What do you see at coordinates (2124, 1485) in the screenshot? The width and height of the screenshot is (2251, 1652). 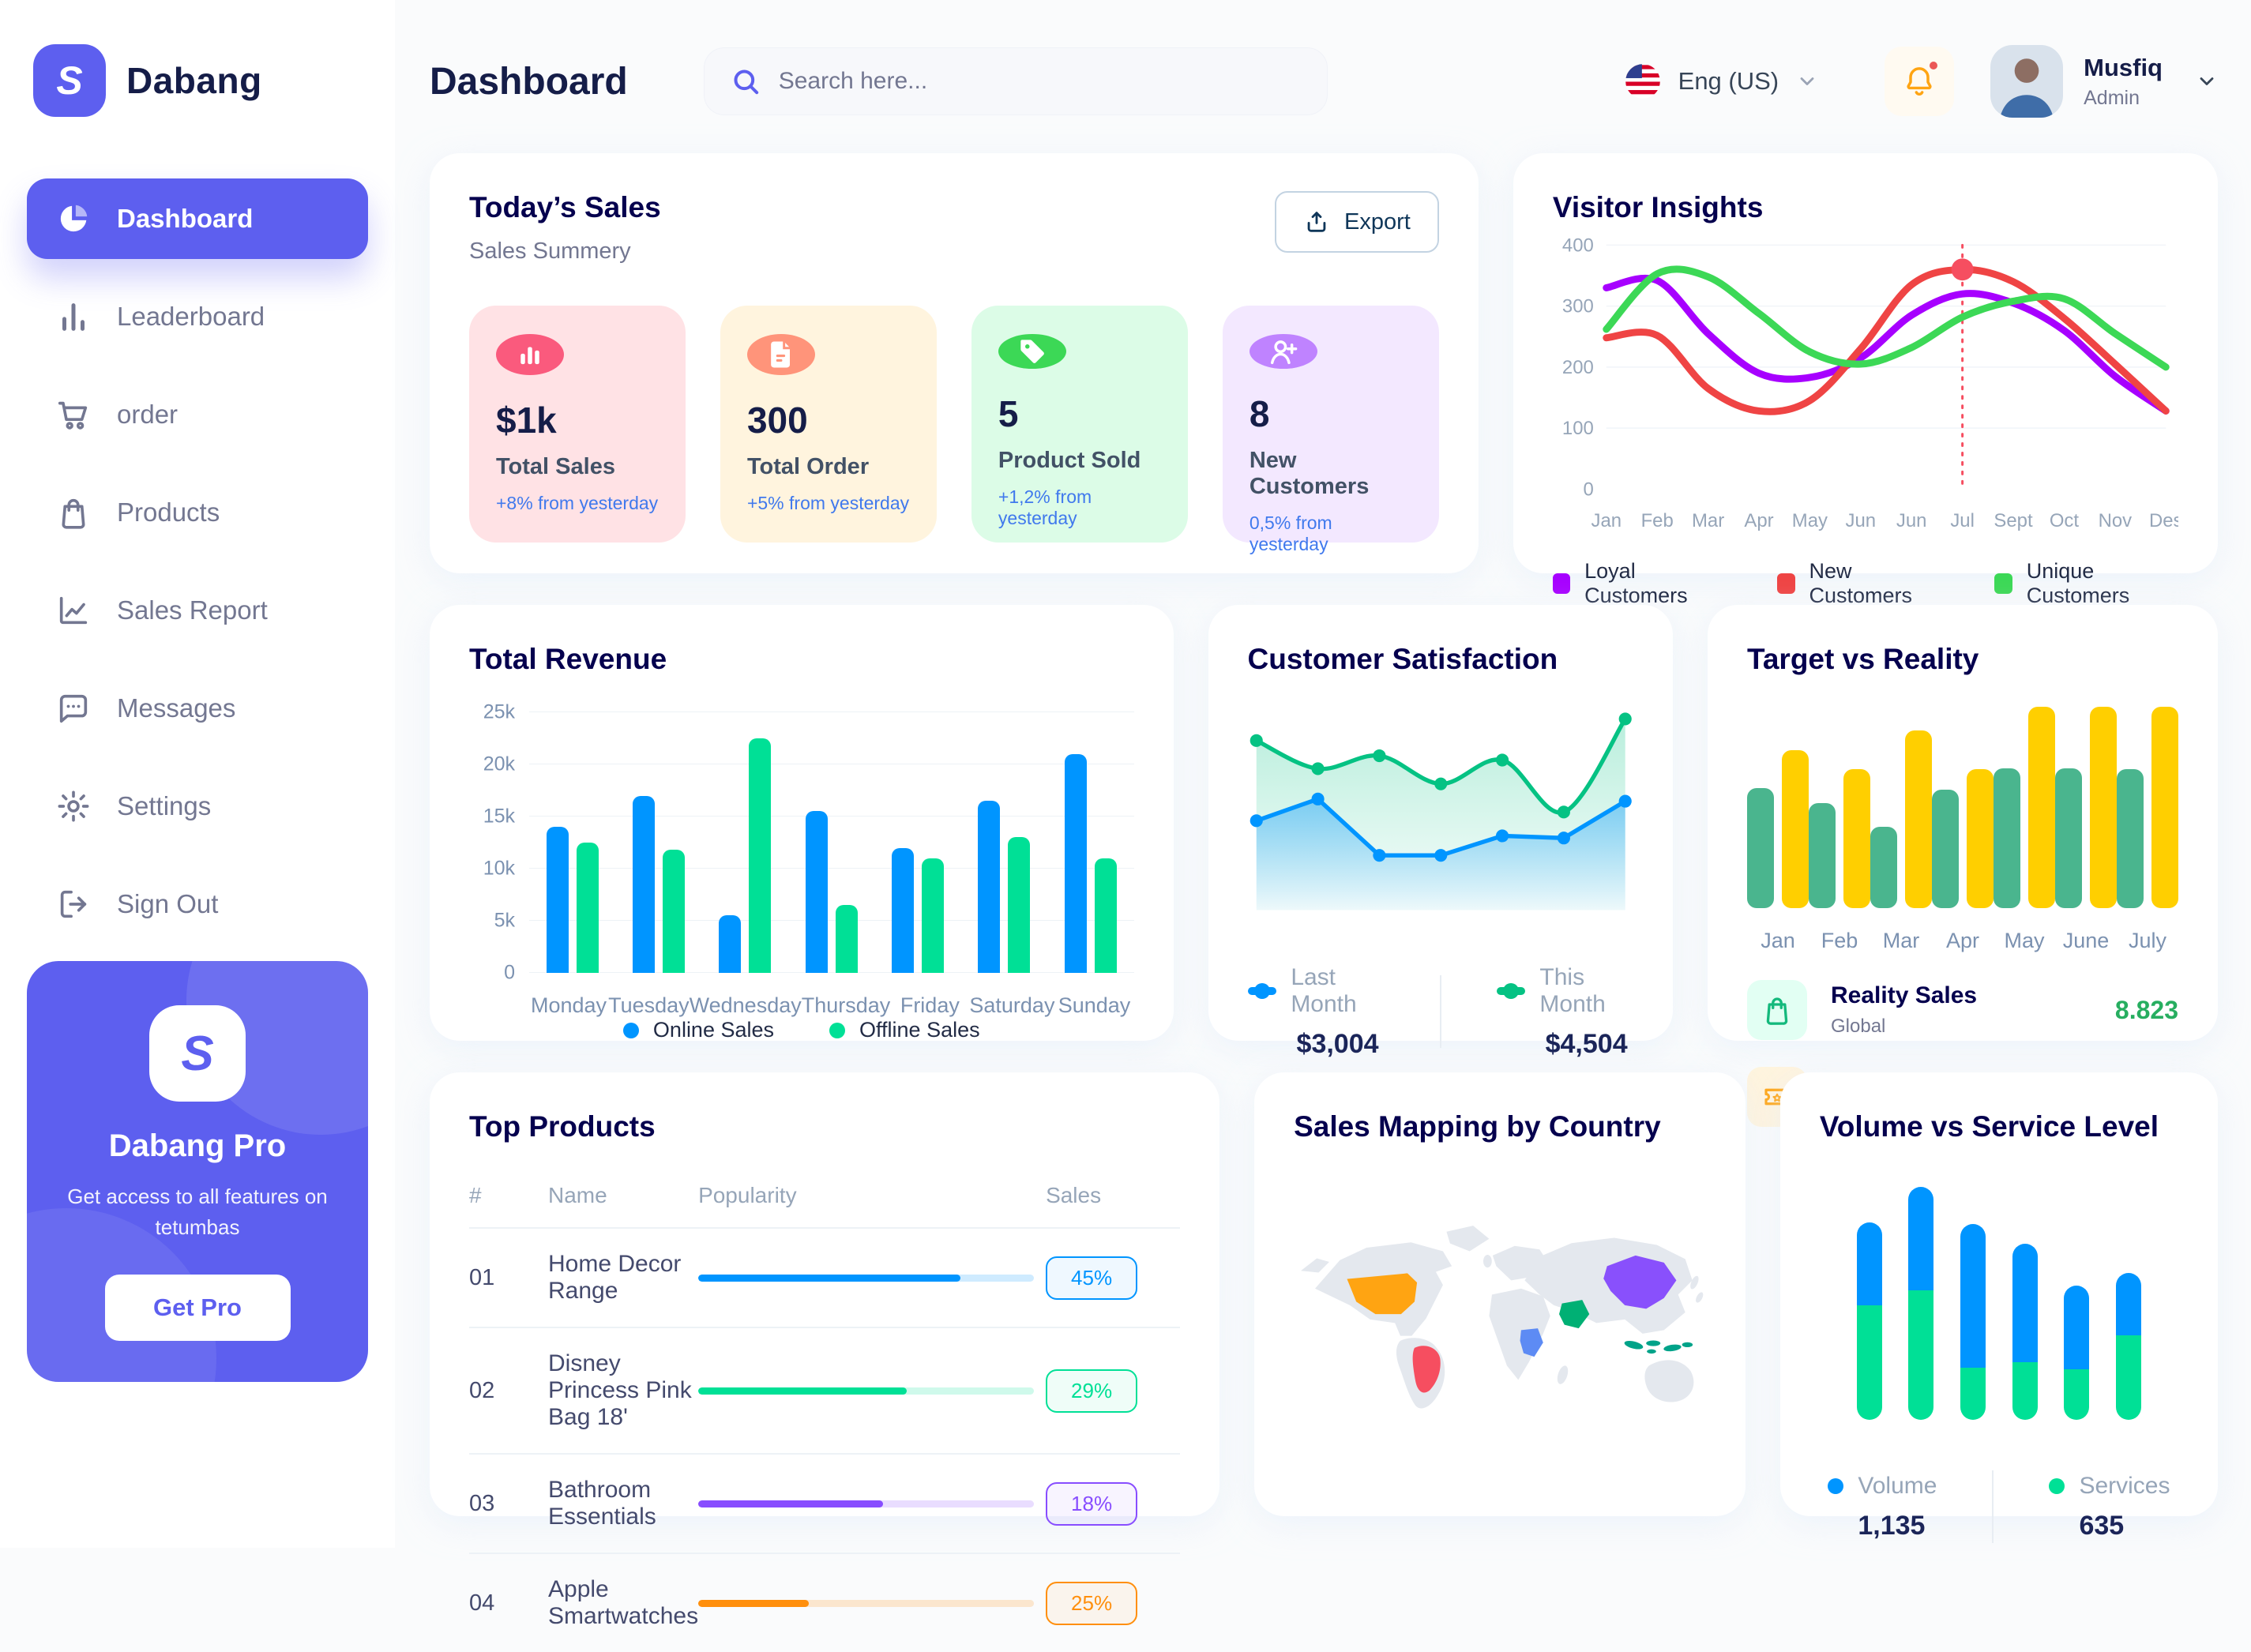 I see `legend-label: Services` at bounding box center [2124, 1485].